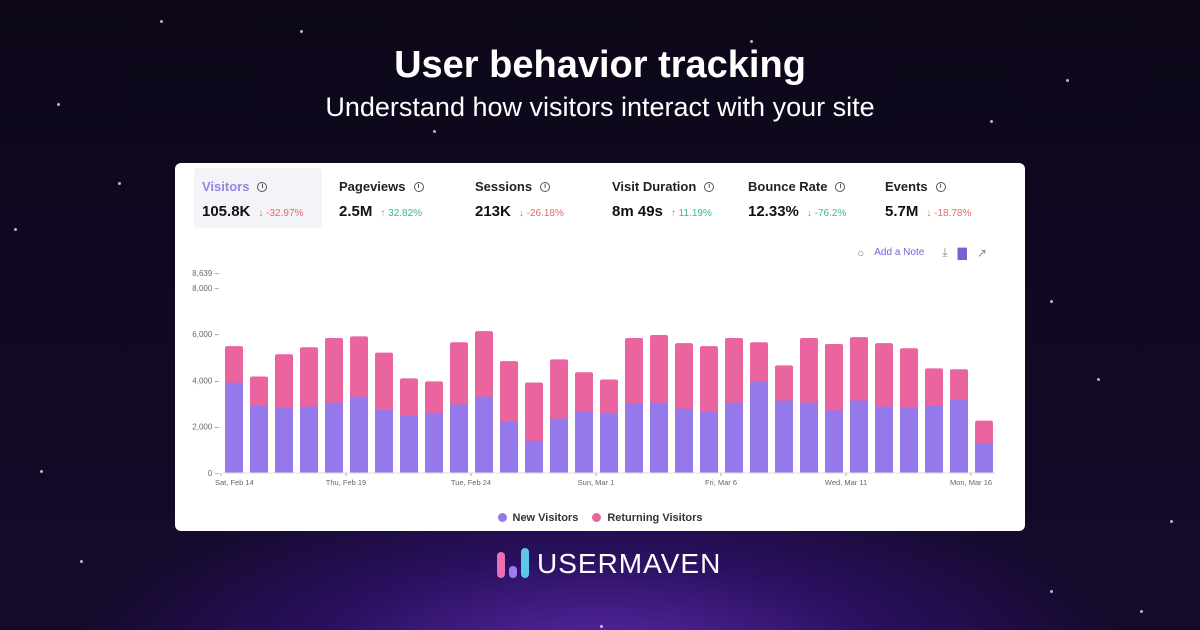 Image resolution: width=1200 pixels, height=630 pixels. Describe the element at coordinates (504, 186) in the screenshot. I see `metric-label: Sessions` at that location.